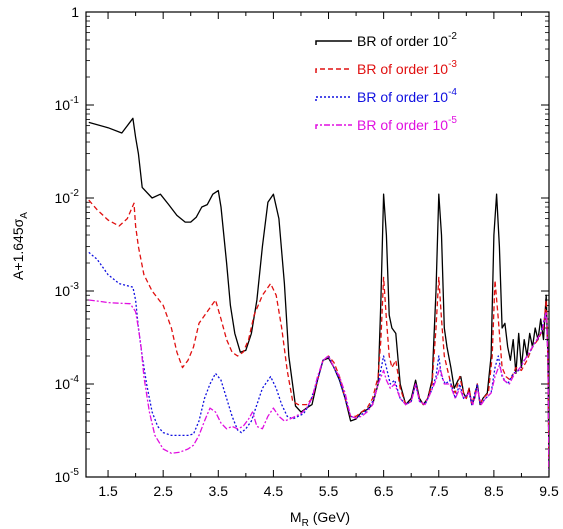  Describe the element at coordinates (67, 244) in the screenshot. I see `y-tick-labels: 1 10⁻¹ 10⁻² 10⁻³ 10⁻⁴ 10⁻⁵` at that location.